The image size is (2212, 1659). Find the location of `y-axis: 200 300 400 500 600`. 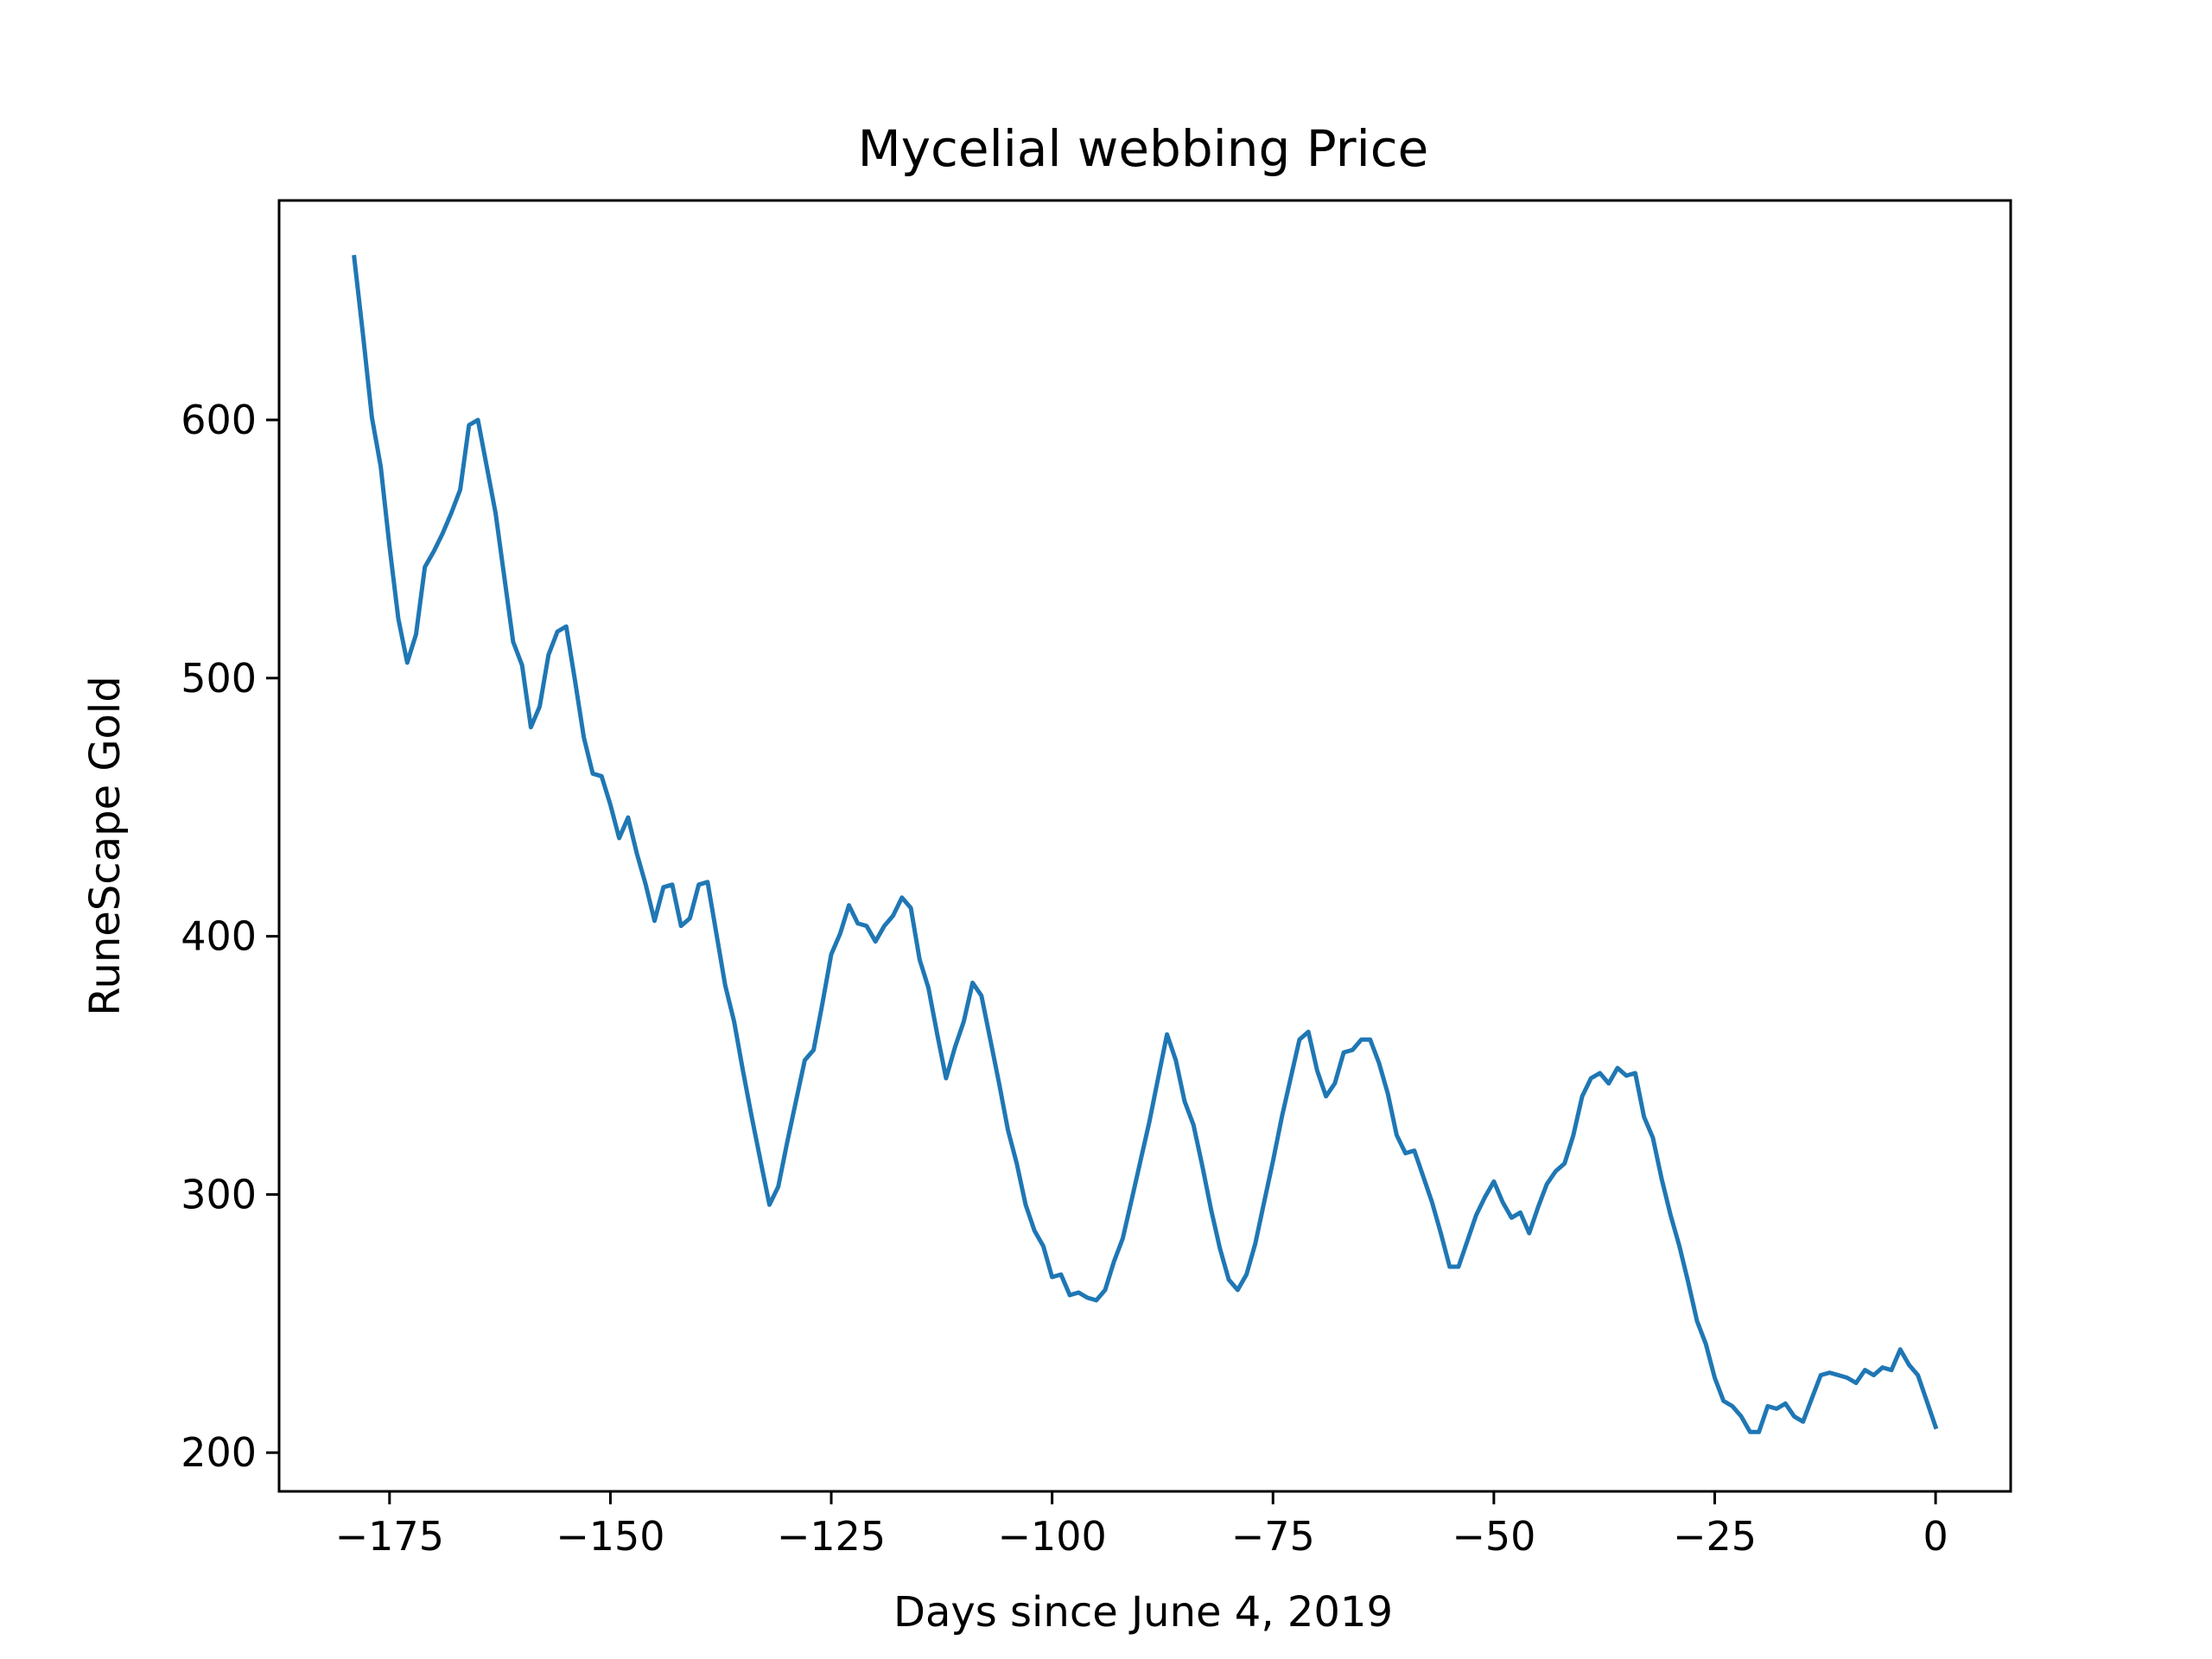

y-axis: 200 300 400 500 600 is located at coordinates (230, 936).